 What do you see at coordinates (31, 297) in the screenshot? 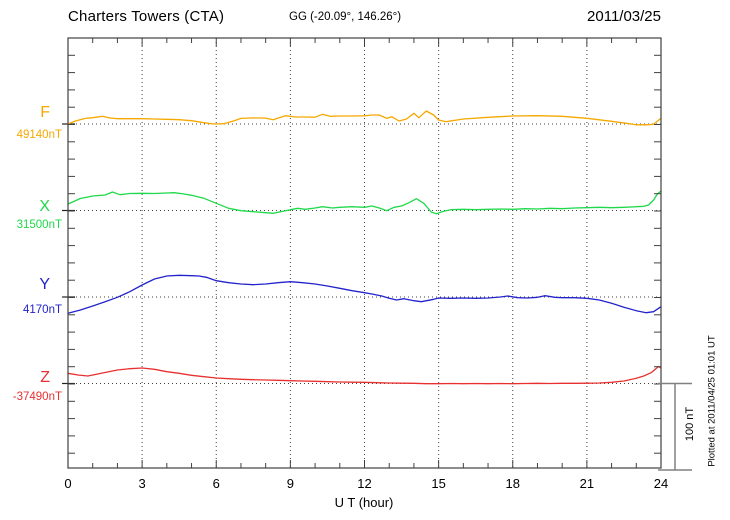
I see `component-label-y: Y 4170nT` at bounding box center [31, 297].